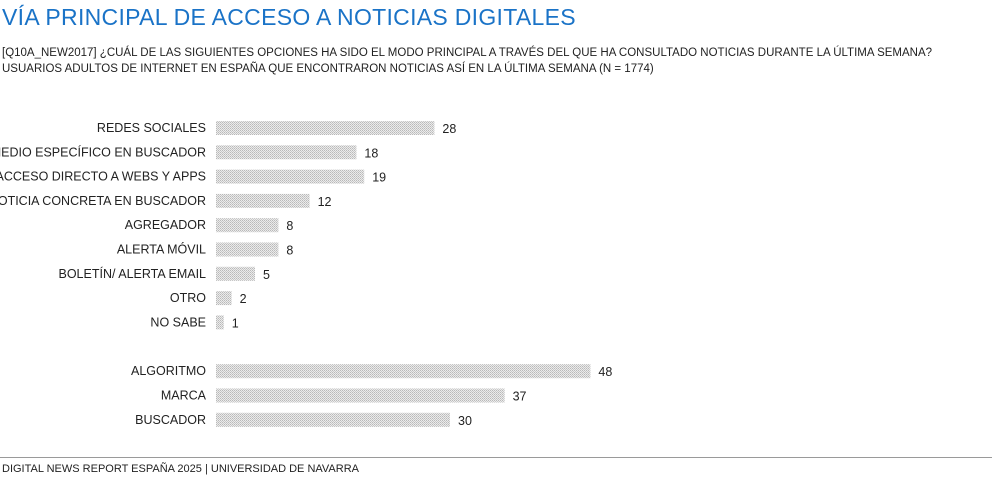 The image size is (992, 481). Describe the element at coordinates (168, 371) in the screenshot. I see `category-label-algoritmo: ALGORITMO` at that location.